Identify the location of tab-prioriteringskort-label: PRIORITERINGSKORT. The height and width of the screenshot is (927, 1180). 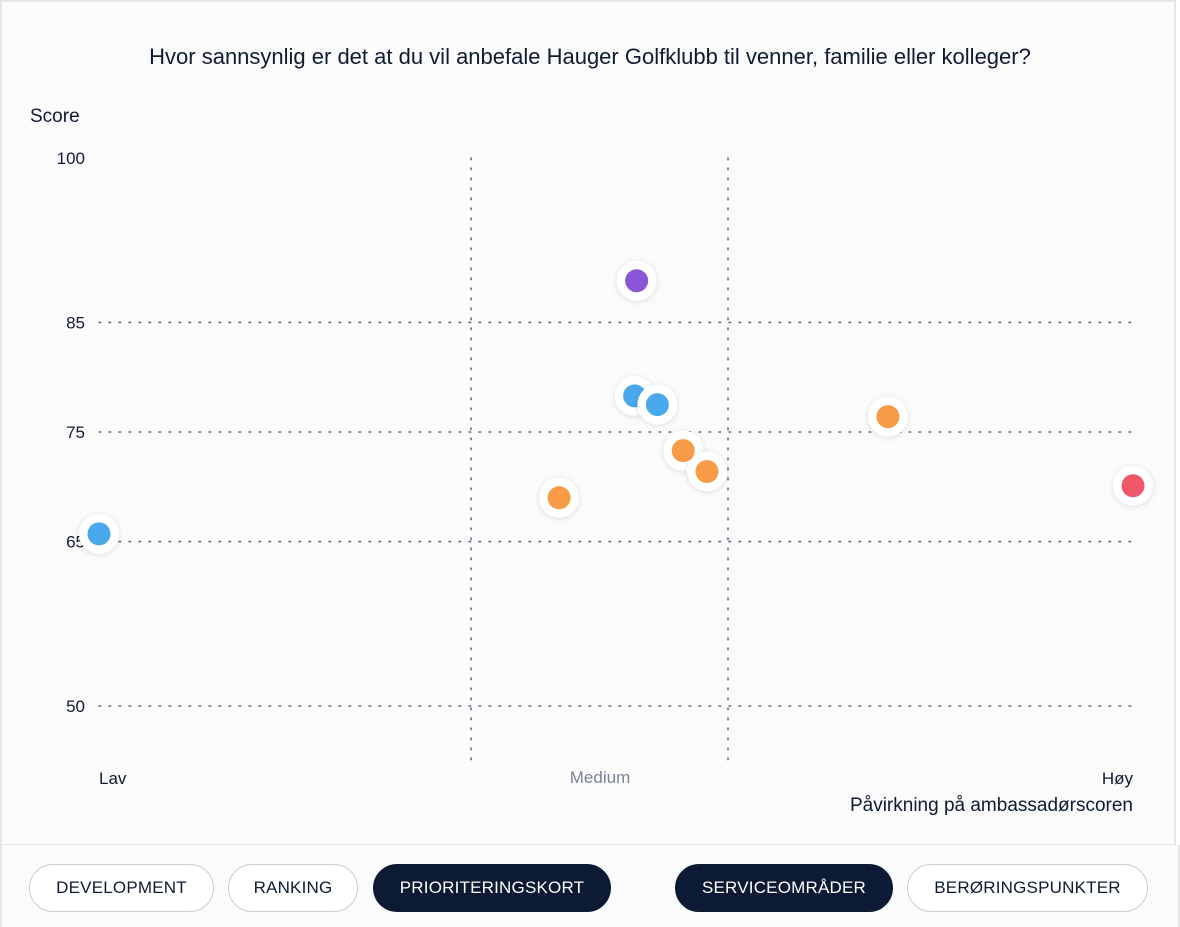
(492, 887).